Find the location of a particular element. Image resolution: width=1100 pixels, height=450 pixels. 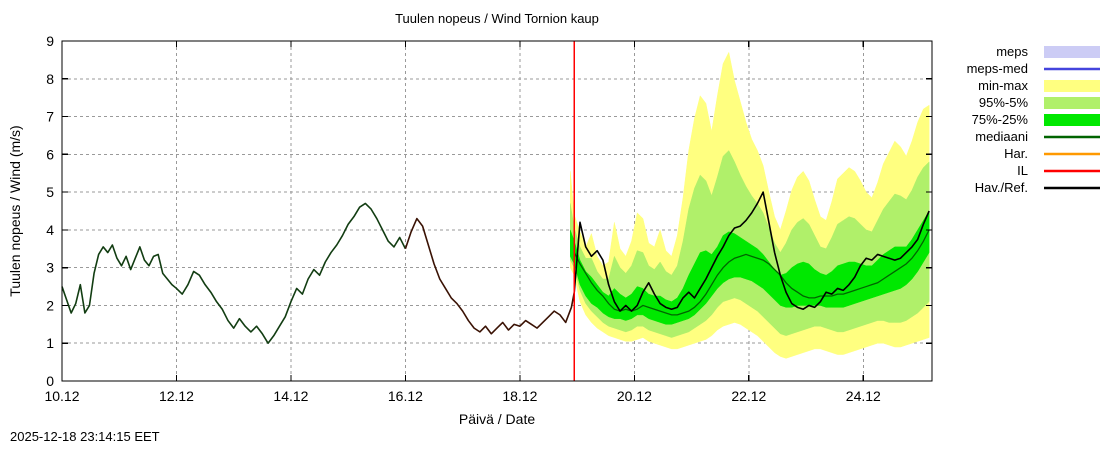

legend-item-mediaani: mediaani is located at coordinates (1037, 136).